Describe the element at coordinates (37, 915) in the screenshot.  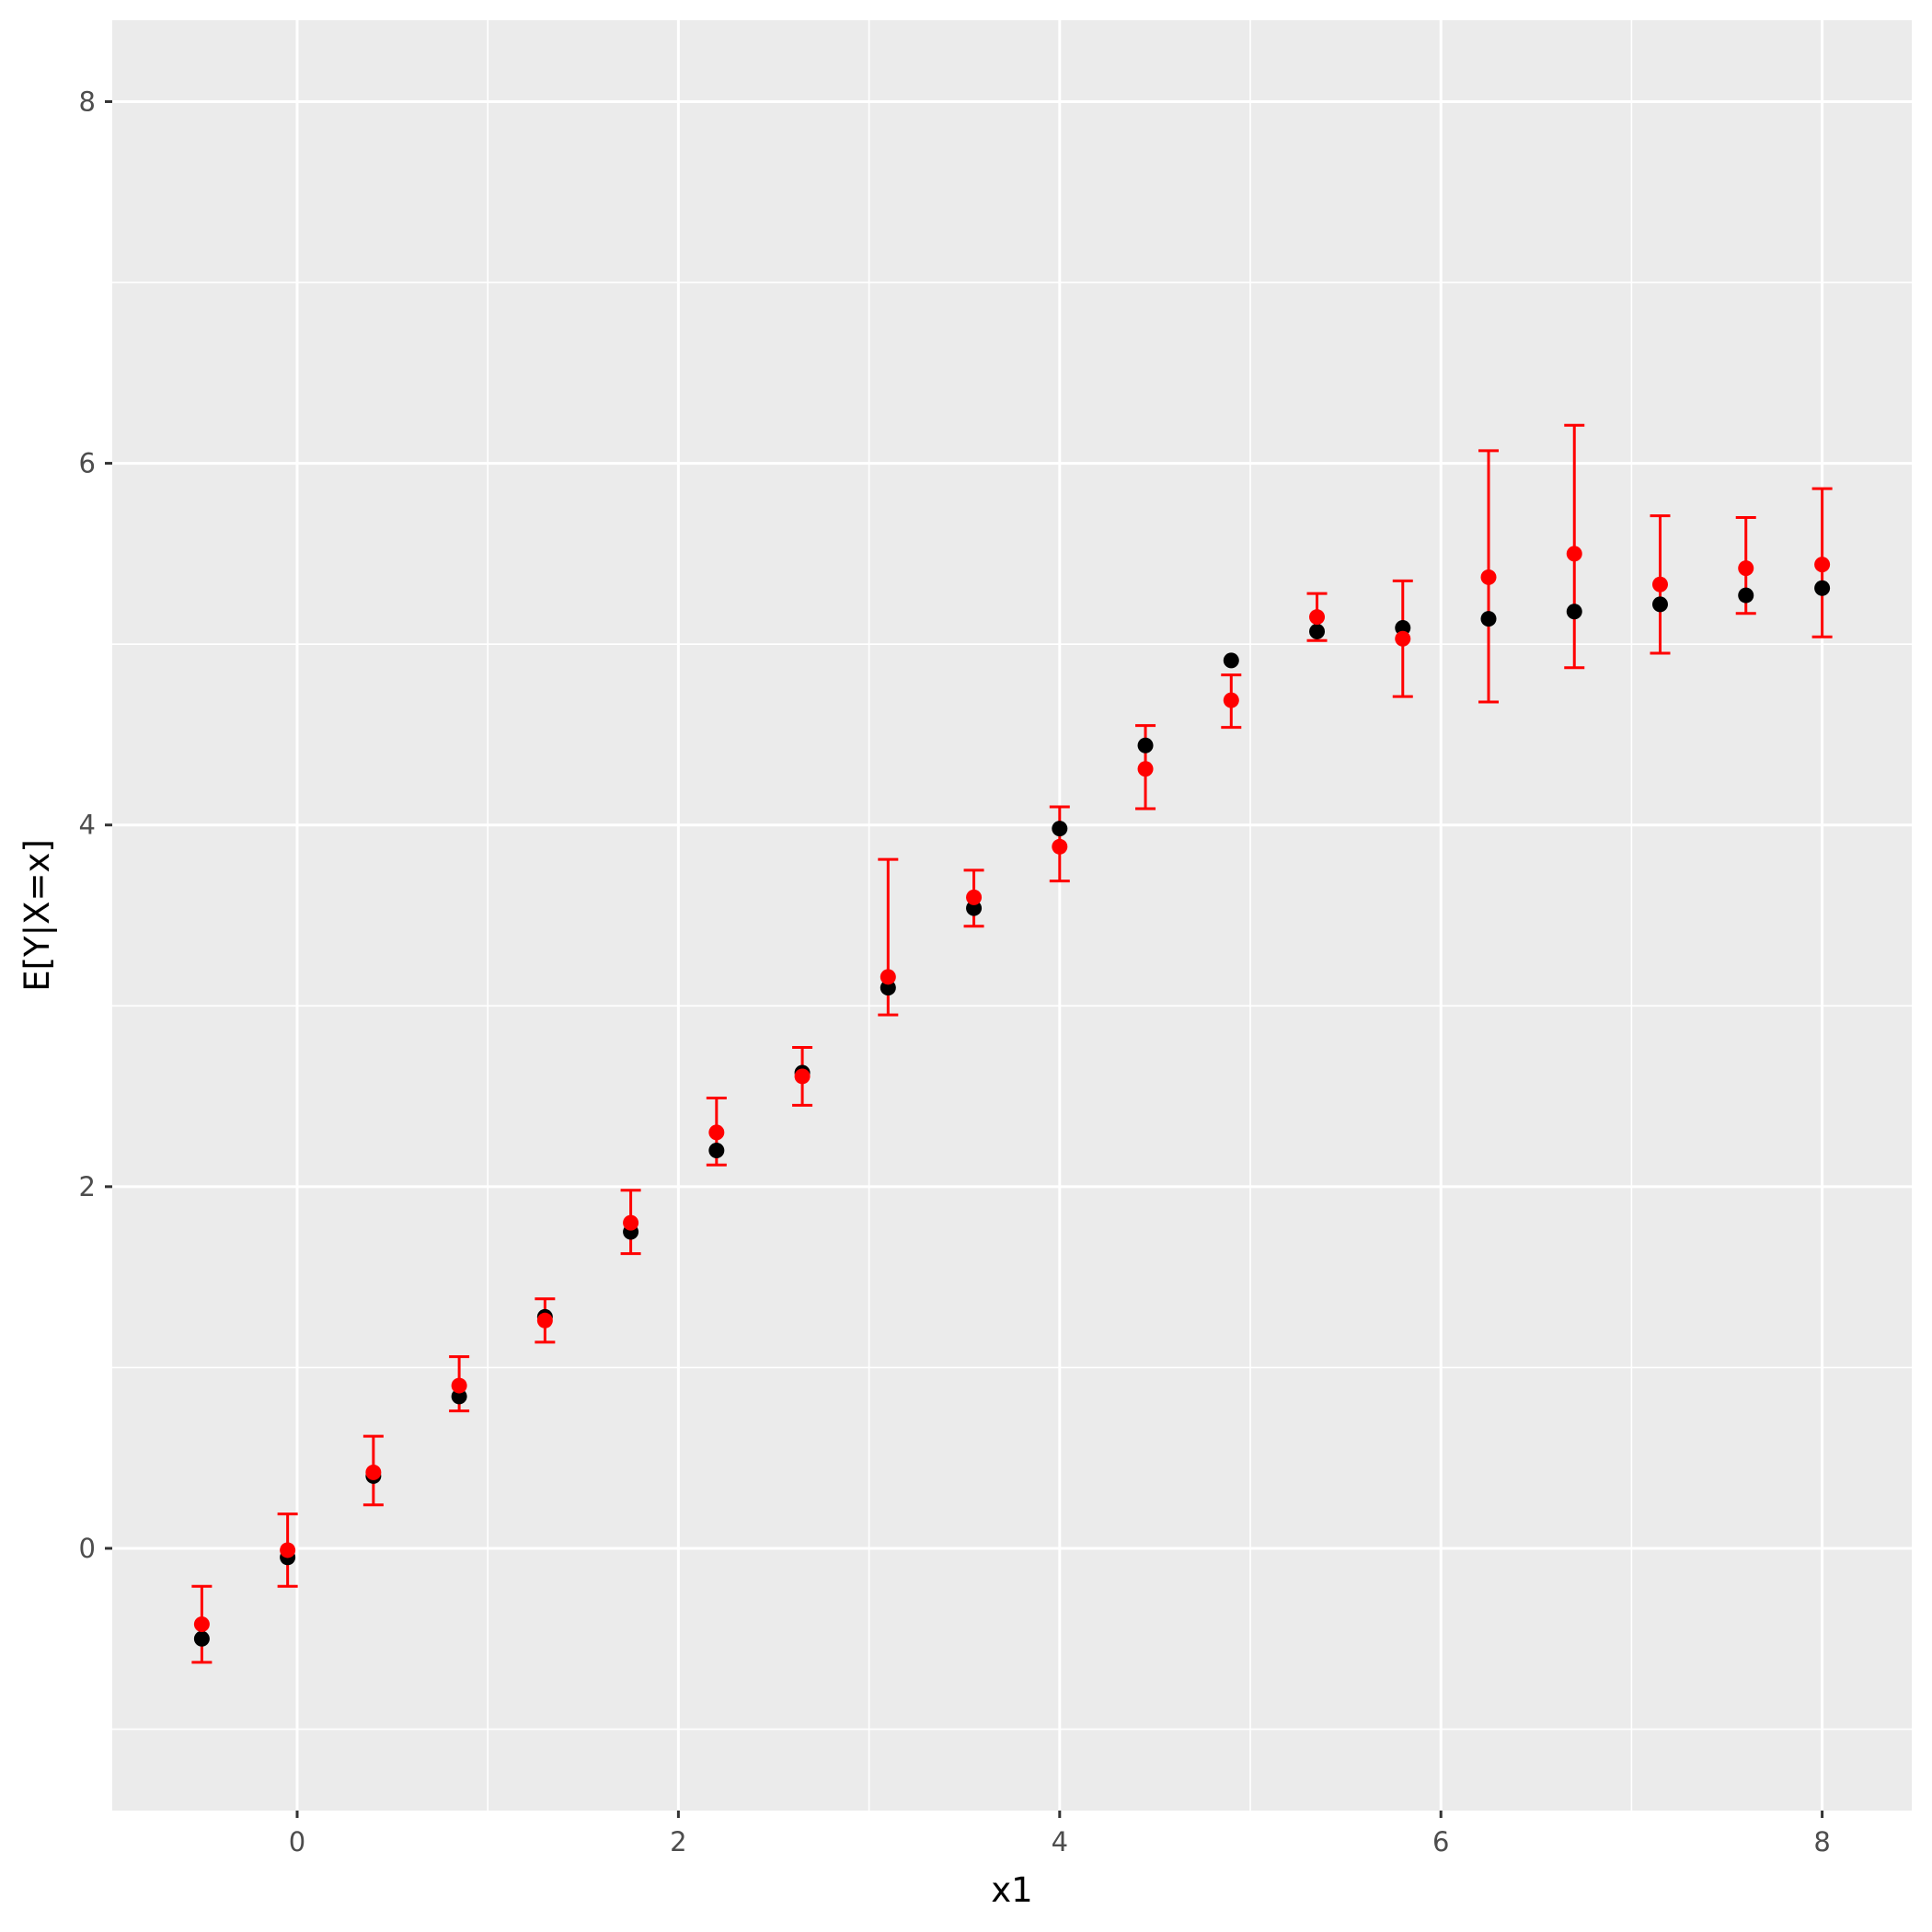
I see `y-axis-title: E[Y|X=x]` at that location.